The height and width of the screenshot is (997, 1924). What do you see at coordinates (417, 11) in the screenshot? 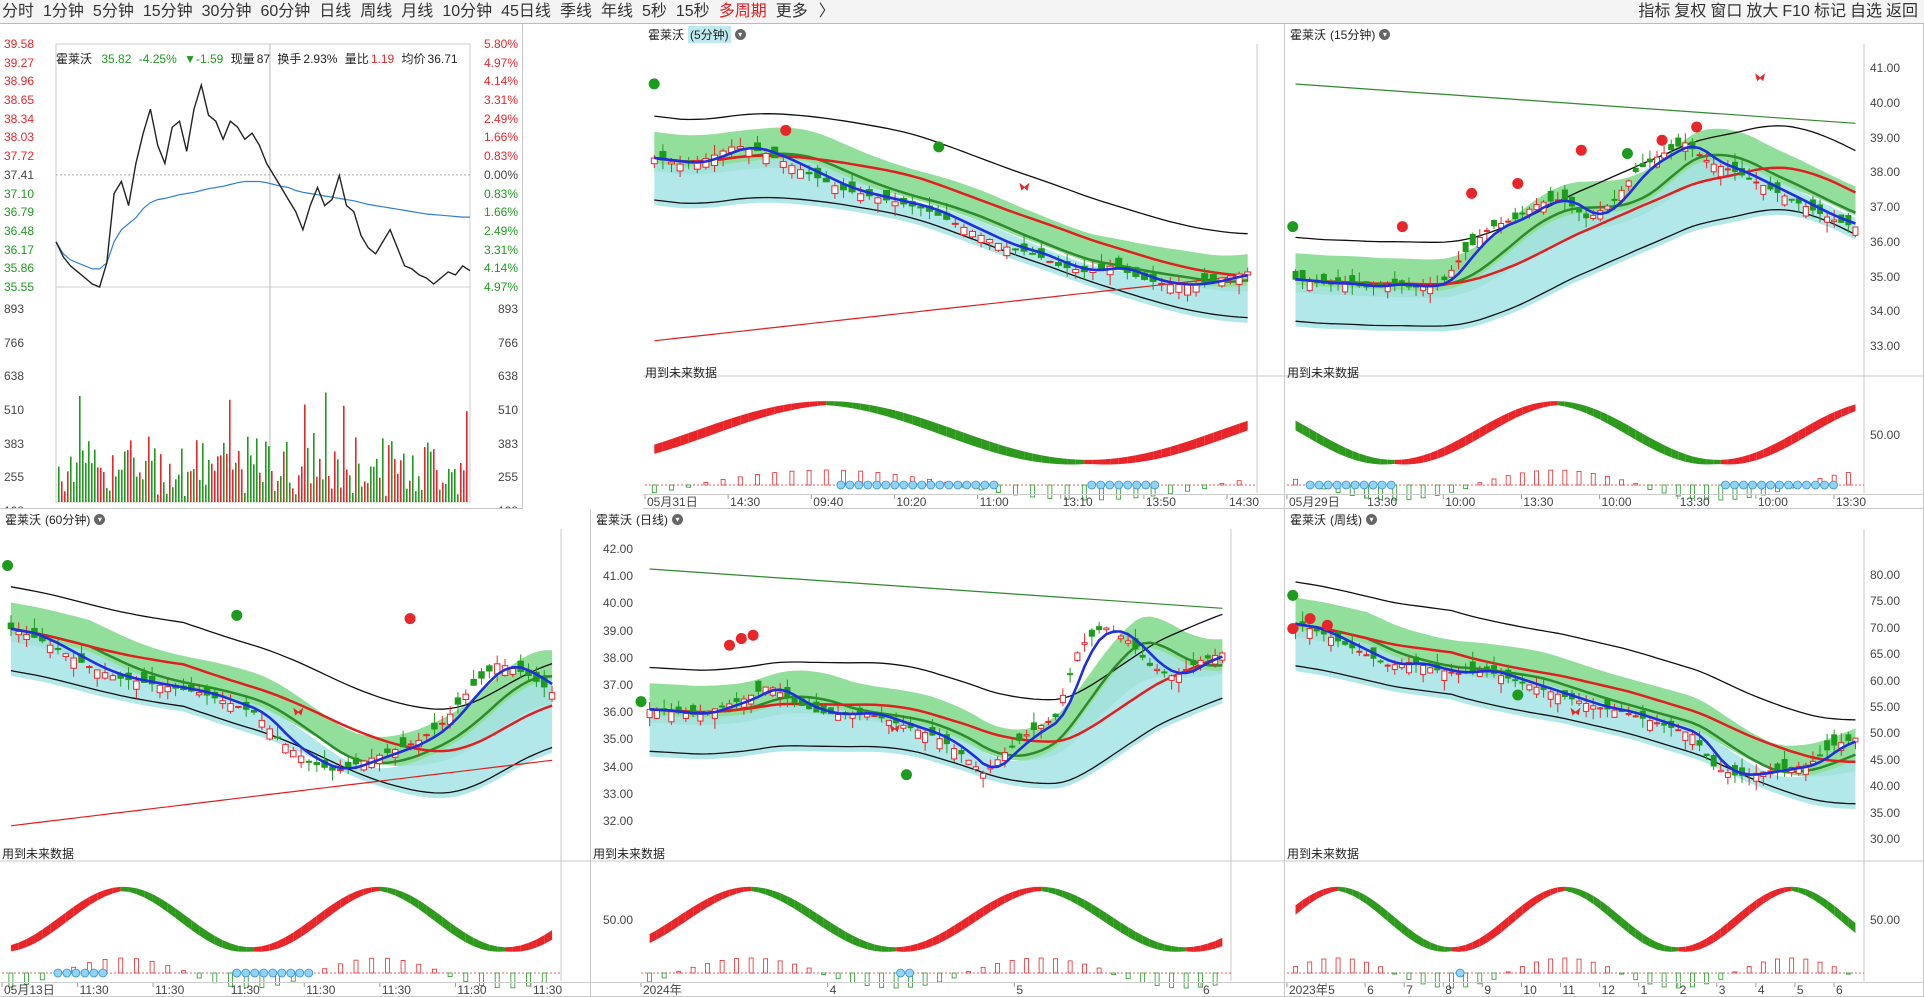
I see `period-tab: 月线` at bounding box center [417, 11].